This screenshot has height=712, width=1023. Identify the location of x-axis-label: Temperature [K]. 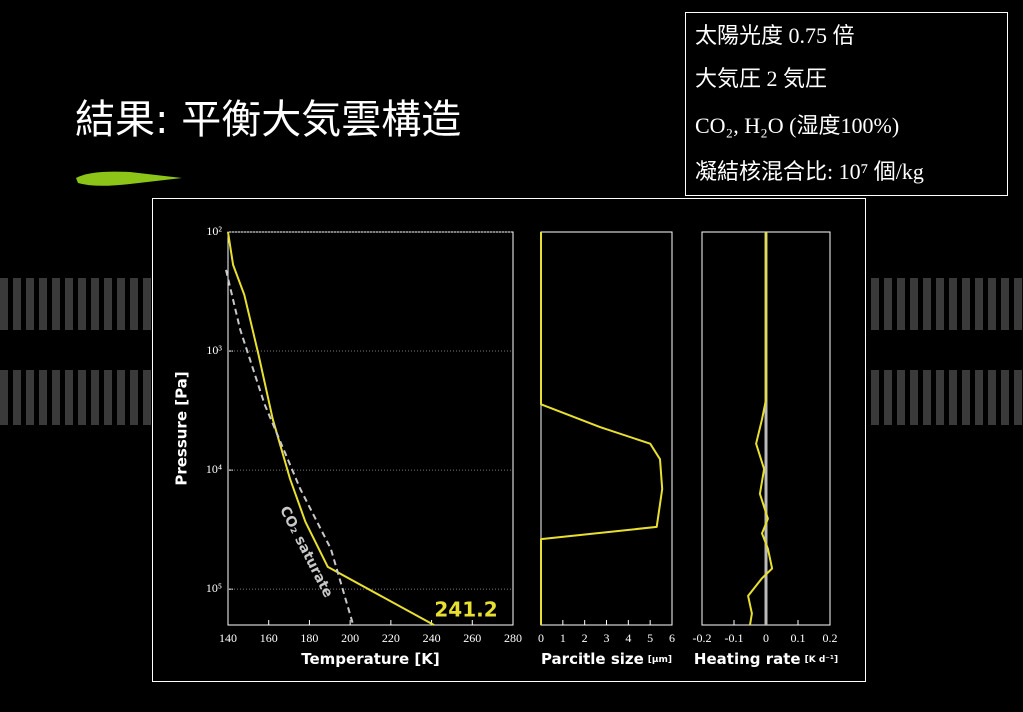
(370, 659).